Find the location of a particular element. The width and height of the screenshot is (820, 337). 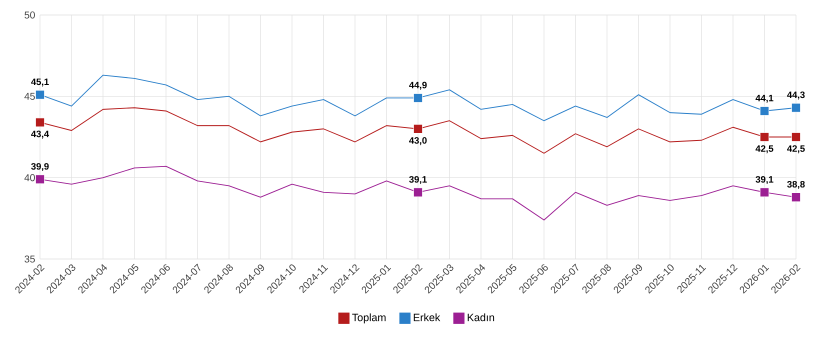

y-tick-label: 35 is located at coordinates (29, 259).